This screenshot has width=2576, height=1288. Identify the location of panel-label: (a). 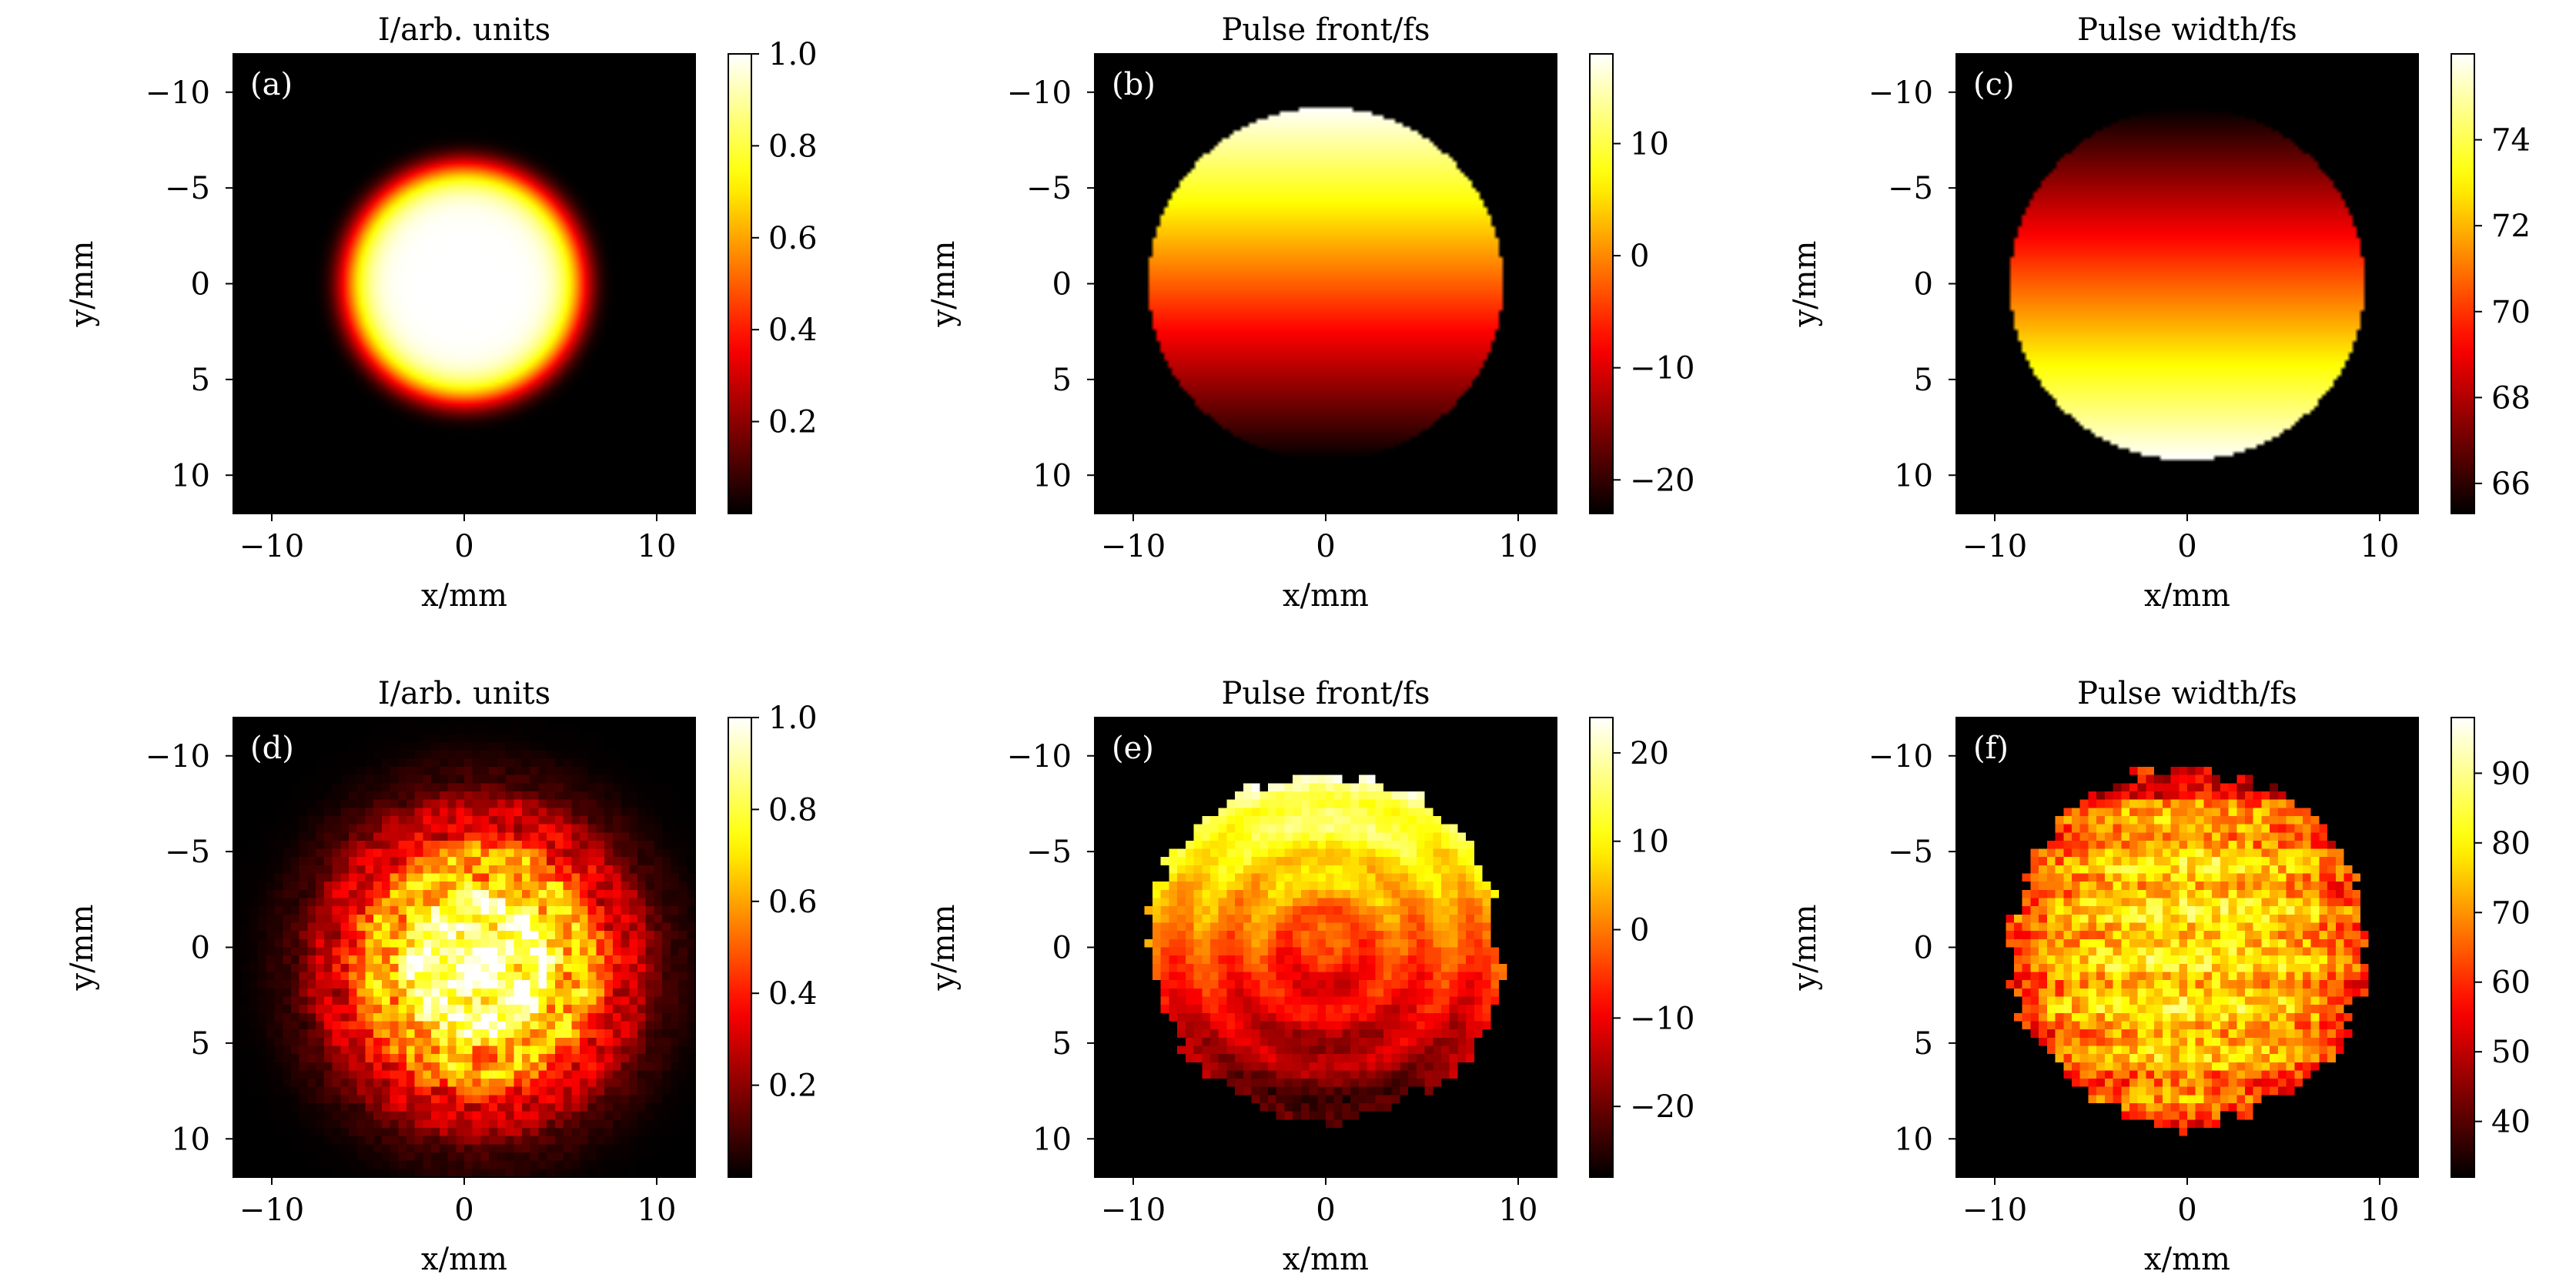
(272, 84).